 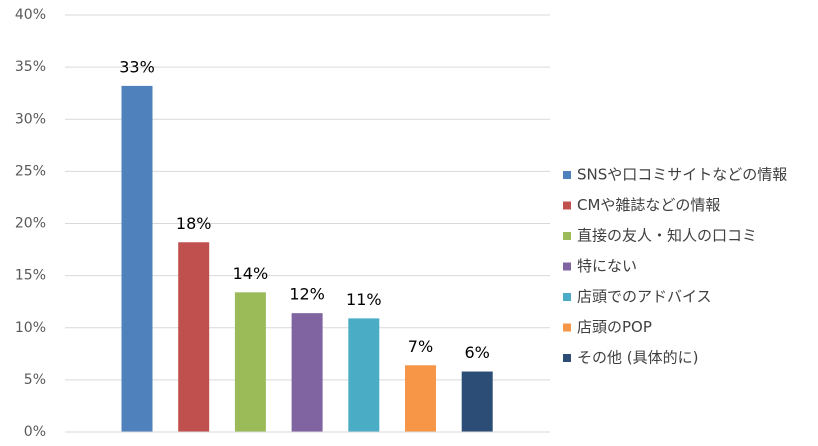 I want to click on legend-label: 特にない, so click(x=607, y=266).